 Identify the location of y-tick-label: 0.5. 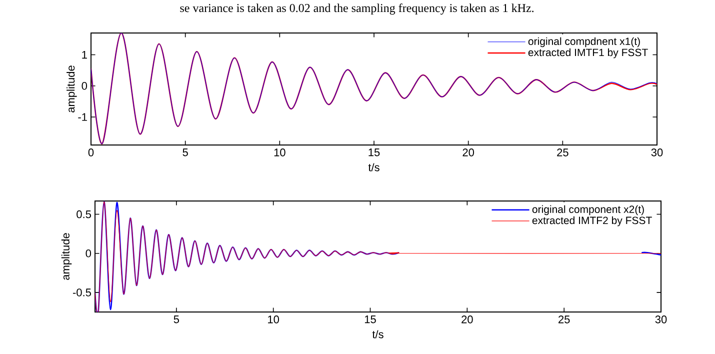
(83, 214).